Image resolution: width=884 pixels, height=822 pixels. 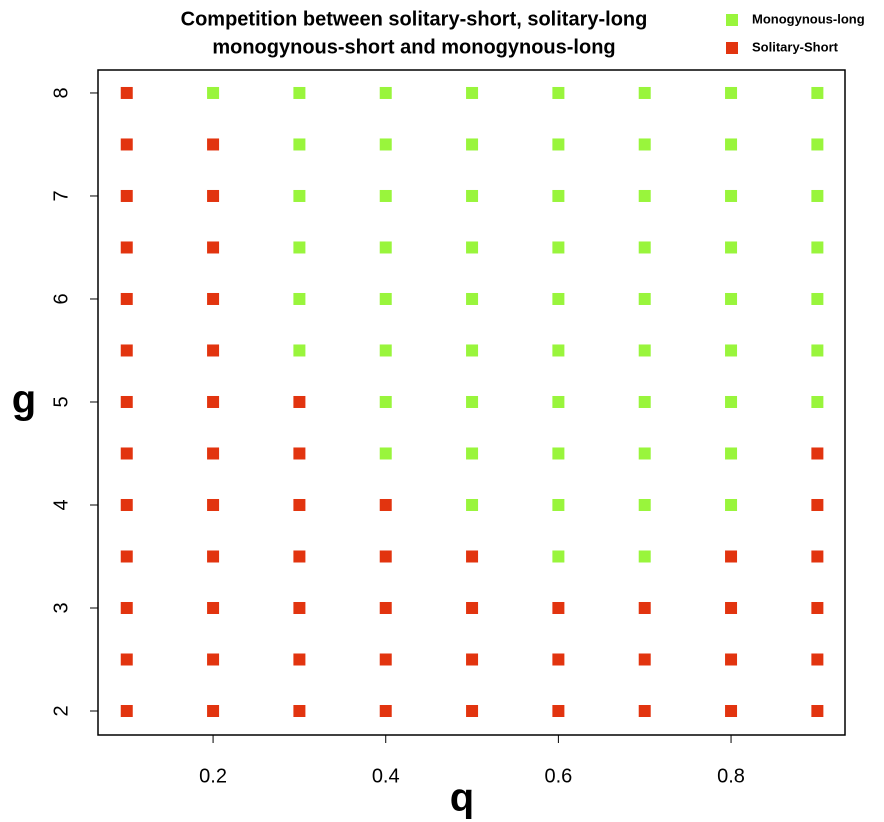 What do you see at coordinates (558, 776) in the screenshot?
I see `x-tick-label: 0.6` at bounding box center [558, 776].